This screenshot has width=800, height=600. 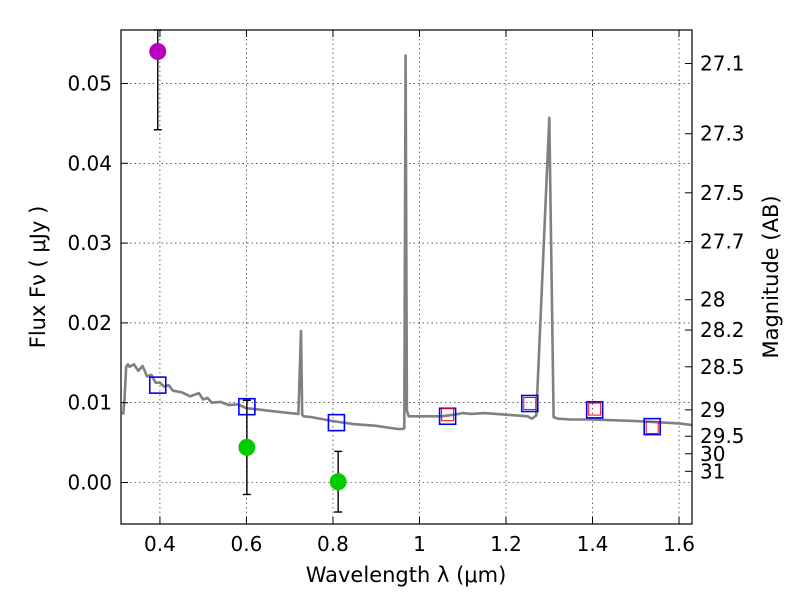 What do you see at coordinates (160, 544) in the screenshot?
I see `x-tick-label: 0.4` at bounding box center [160, 544].